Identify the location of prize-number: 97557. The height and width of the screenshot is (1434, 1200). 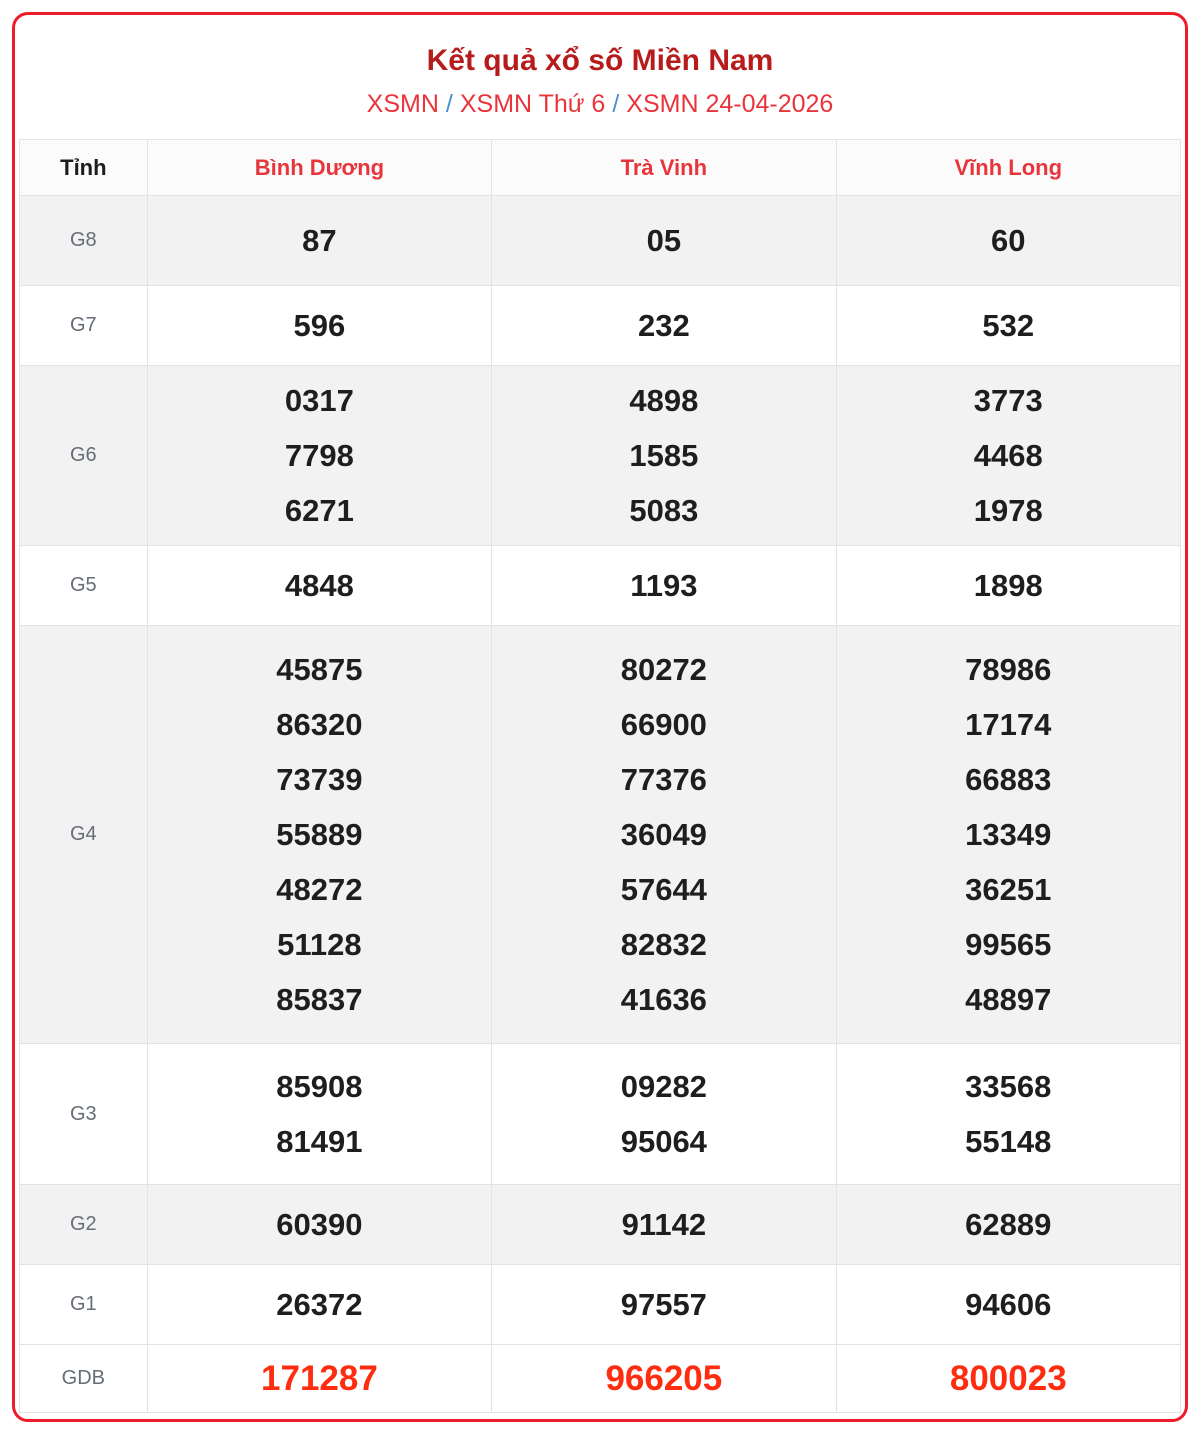
(663, 1304).